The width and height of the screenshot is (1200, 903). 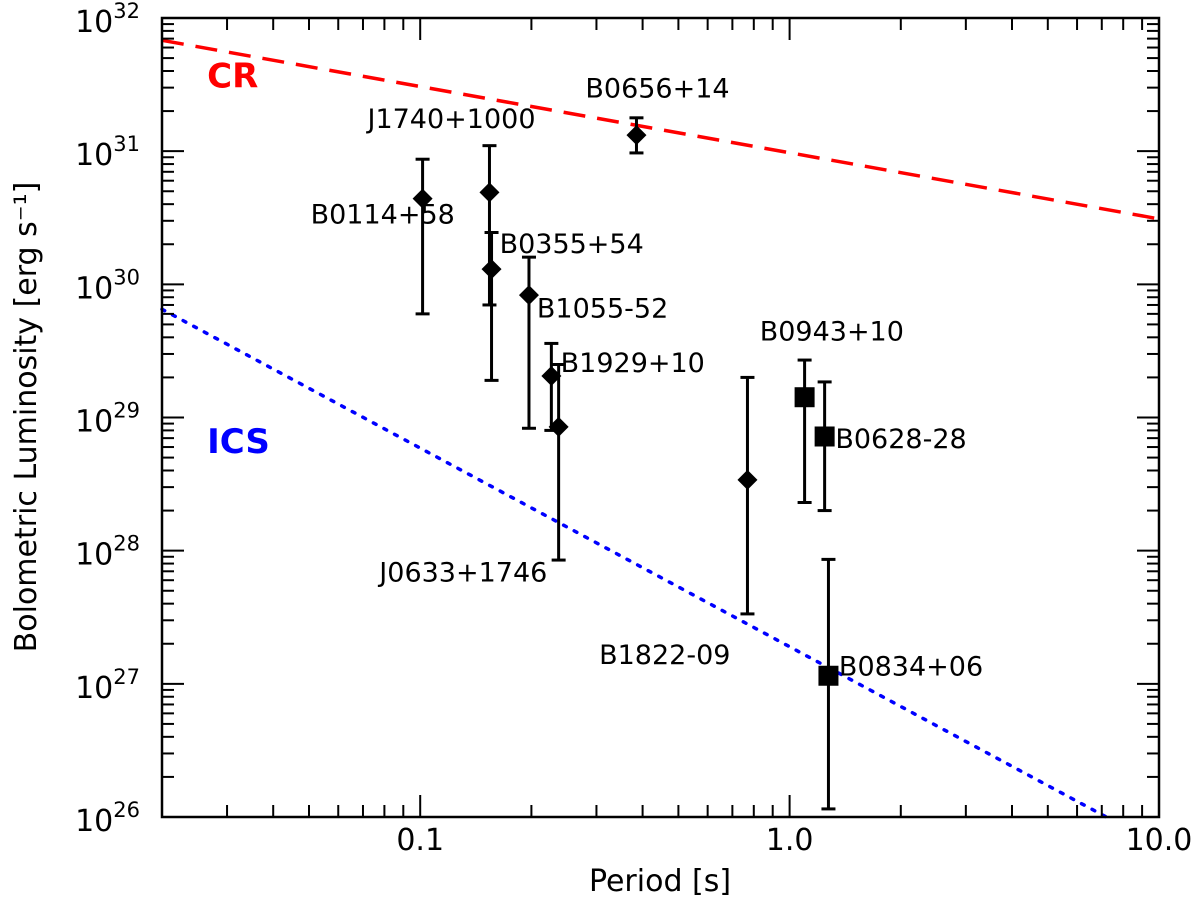 I want to click on y-tick-exponent: 29, so click(x=126, y=411).